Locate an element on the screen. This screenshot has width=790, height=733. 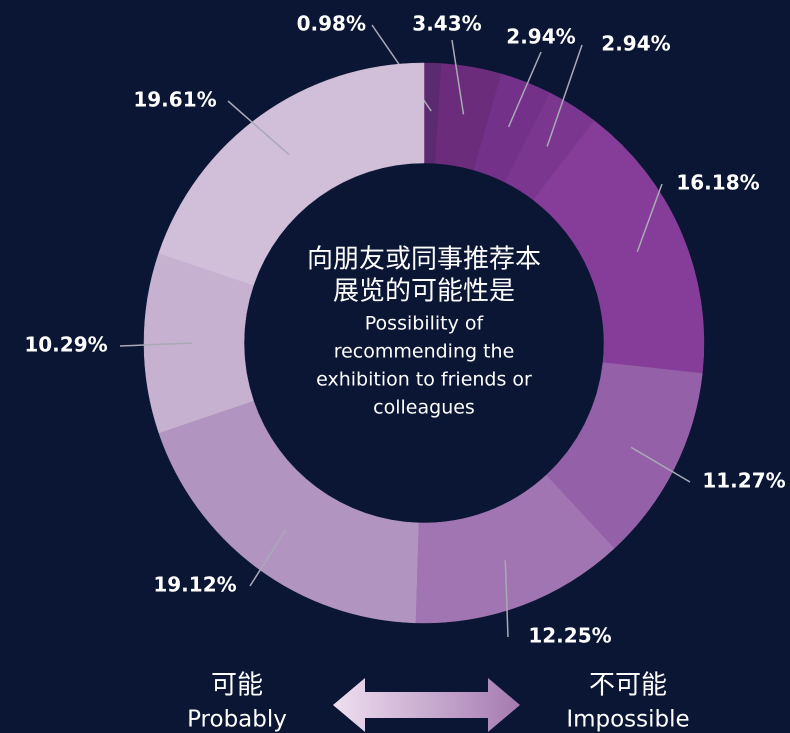
data-label: 0.98% is located at coordinates (331, 24).